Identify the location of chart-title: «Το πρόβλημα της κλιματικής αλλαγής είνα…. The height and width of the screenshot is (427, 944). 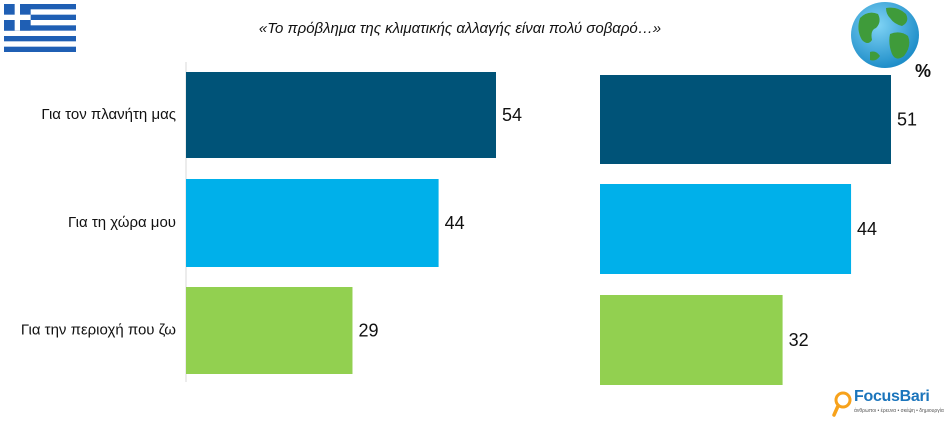
(460, 28).